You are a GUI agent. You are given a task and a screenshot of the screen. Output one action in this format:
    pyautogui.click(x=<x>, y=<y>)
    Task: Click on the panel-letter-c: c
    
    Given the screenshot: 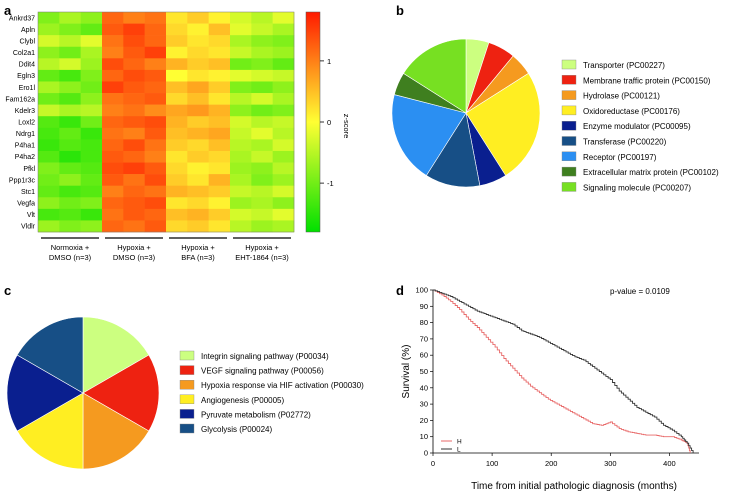 What is the action you would take?
    pyautogui.click(x=7, y=290)
    